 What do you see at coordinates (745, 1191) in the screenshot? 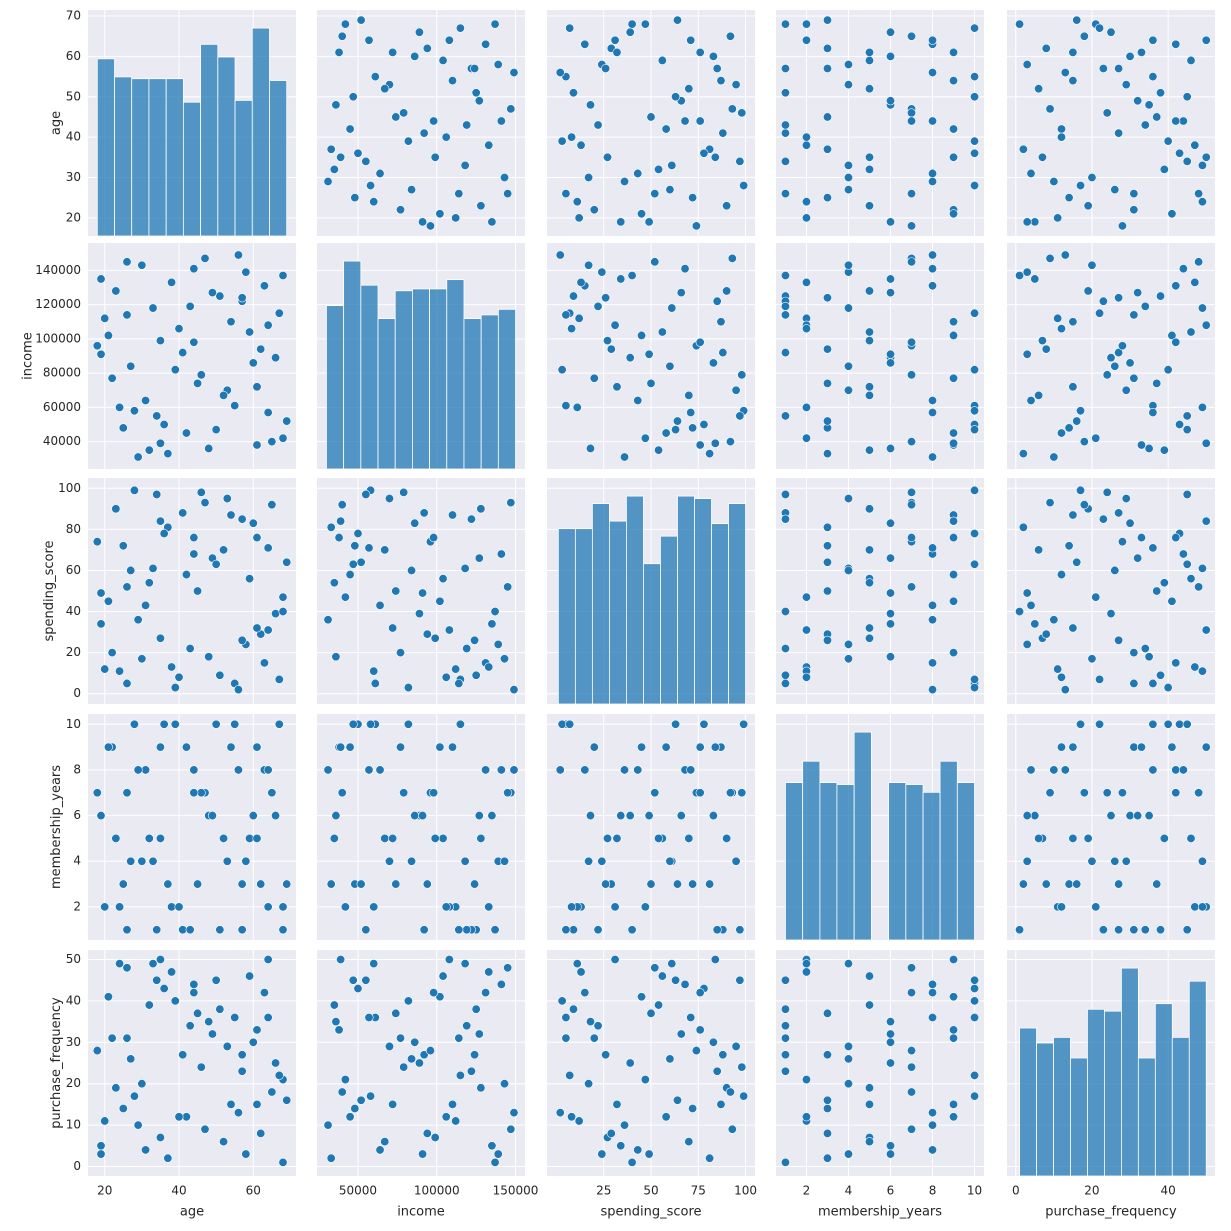
I see `x-tick-label: 100` at bounding box center [745, 1191].